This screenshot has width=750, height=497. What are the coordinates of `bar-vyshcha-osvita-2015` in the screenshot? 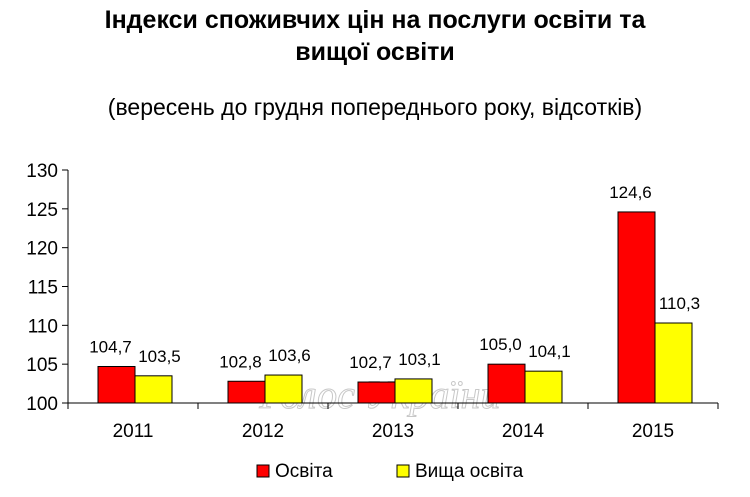 It's located at (673, 363).